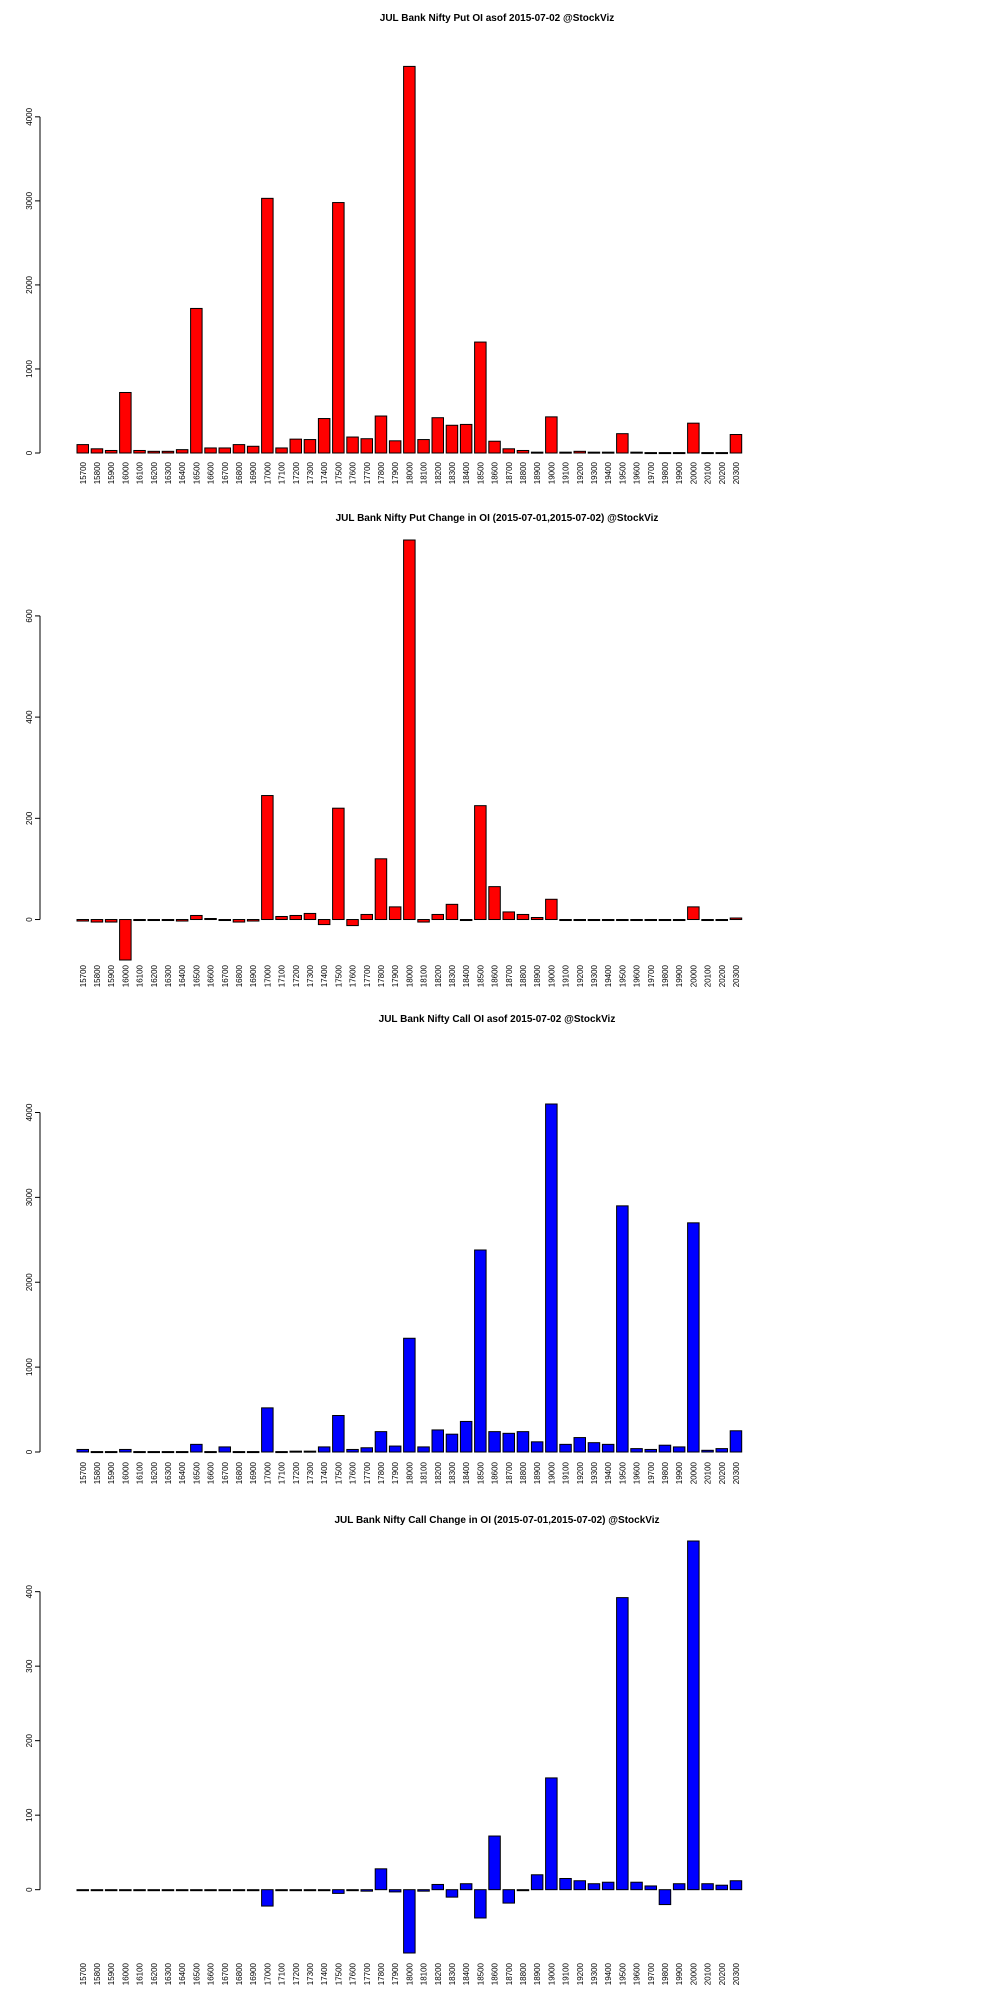 This screenshot has height=2000, width=1000. Describe the element at coordinates (495, 975) in the screenshot. I see `x-tick-label: 18600` at that location.